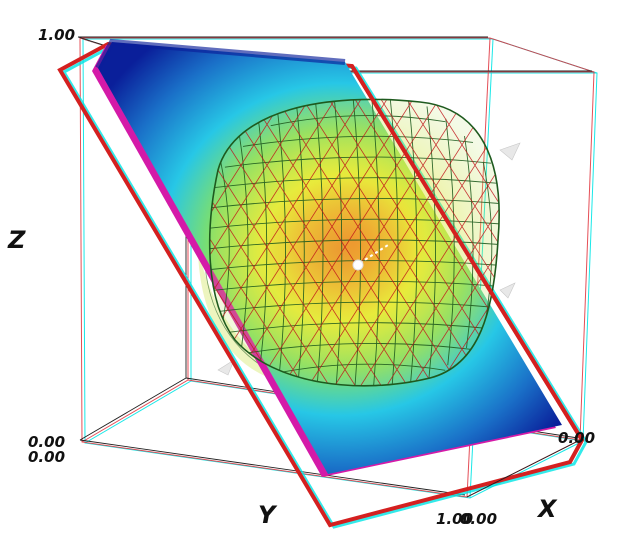 The width and height of the screenshot is (618, 539). I want to click on z-origin-tick: 0.00, so click(46, 442).